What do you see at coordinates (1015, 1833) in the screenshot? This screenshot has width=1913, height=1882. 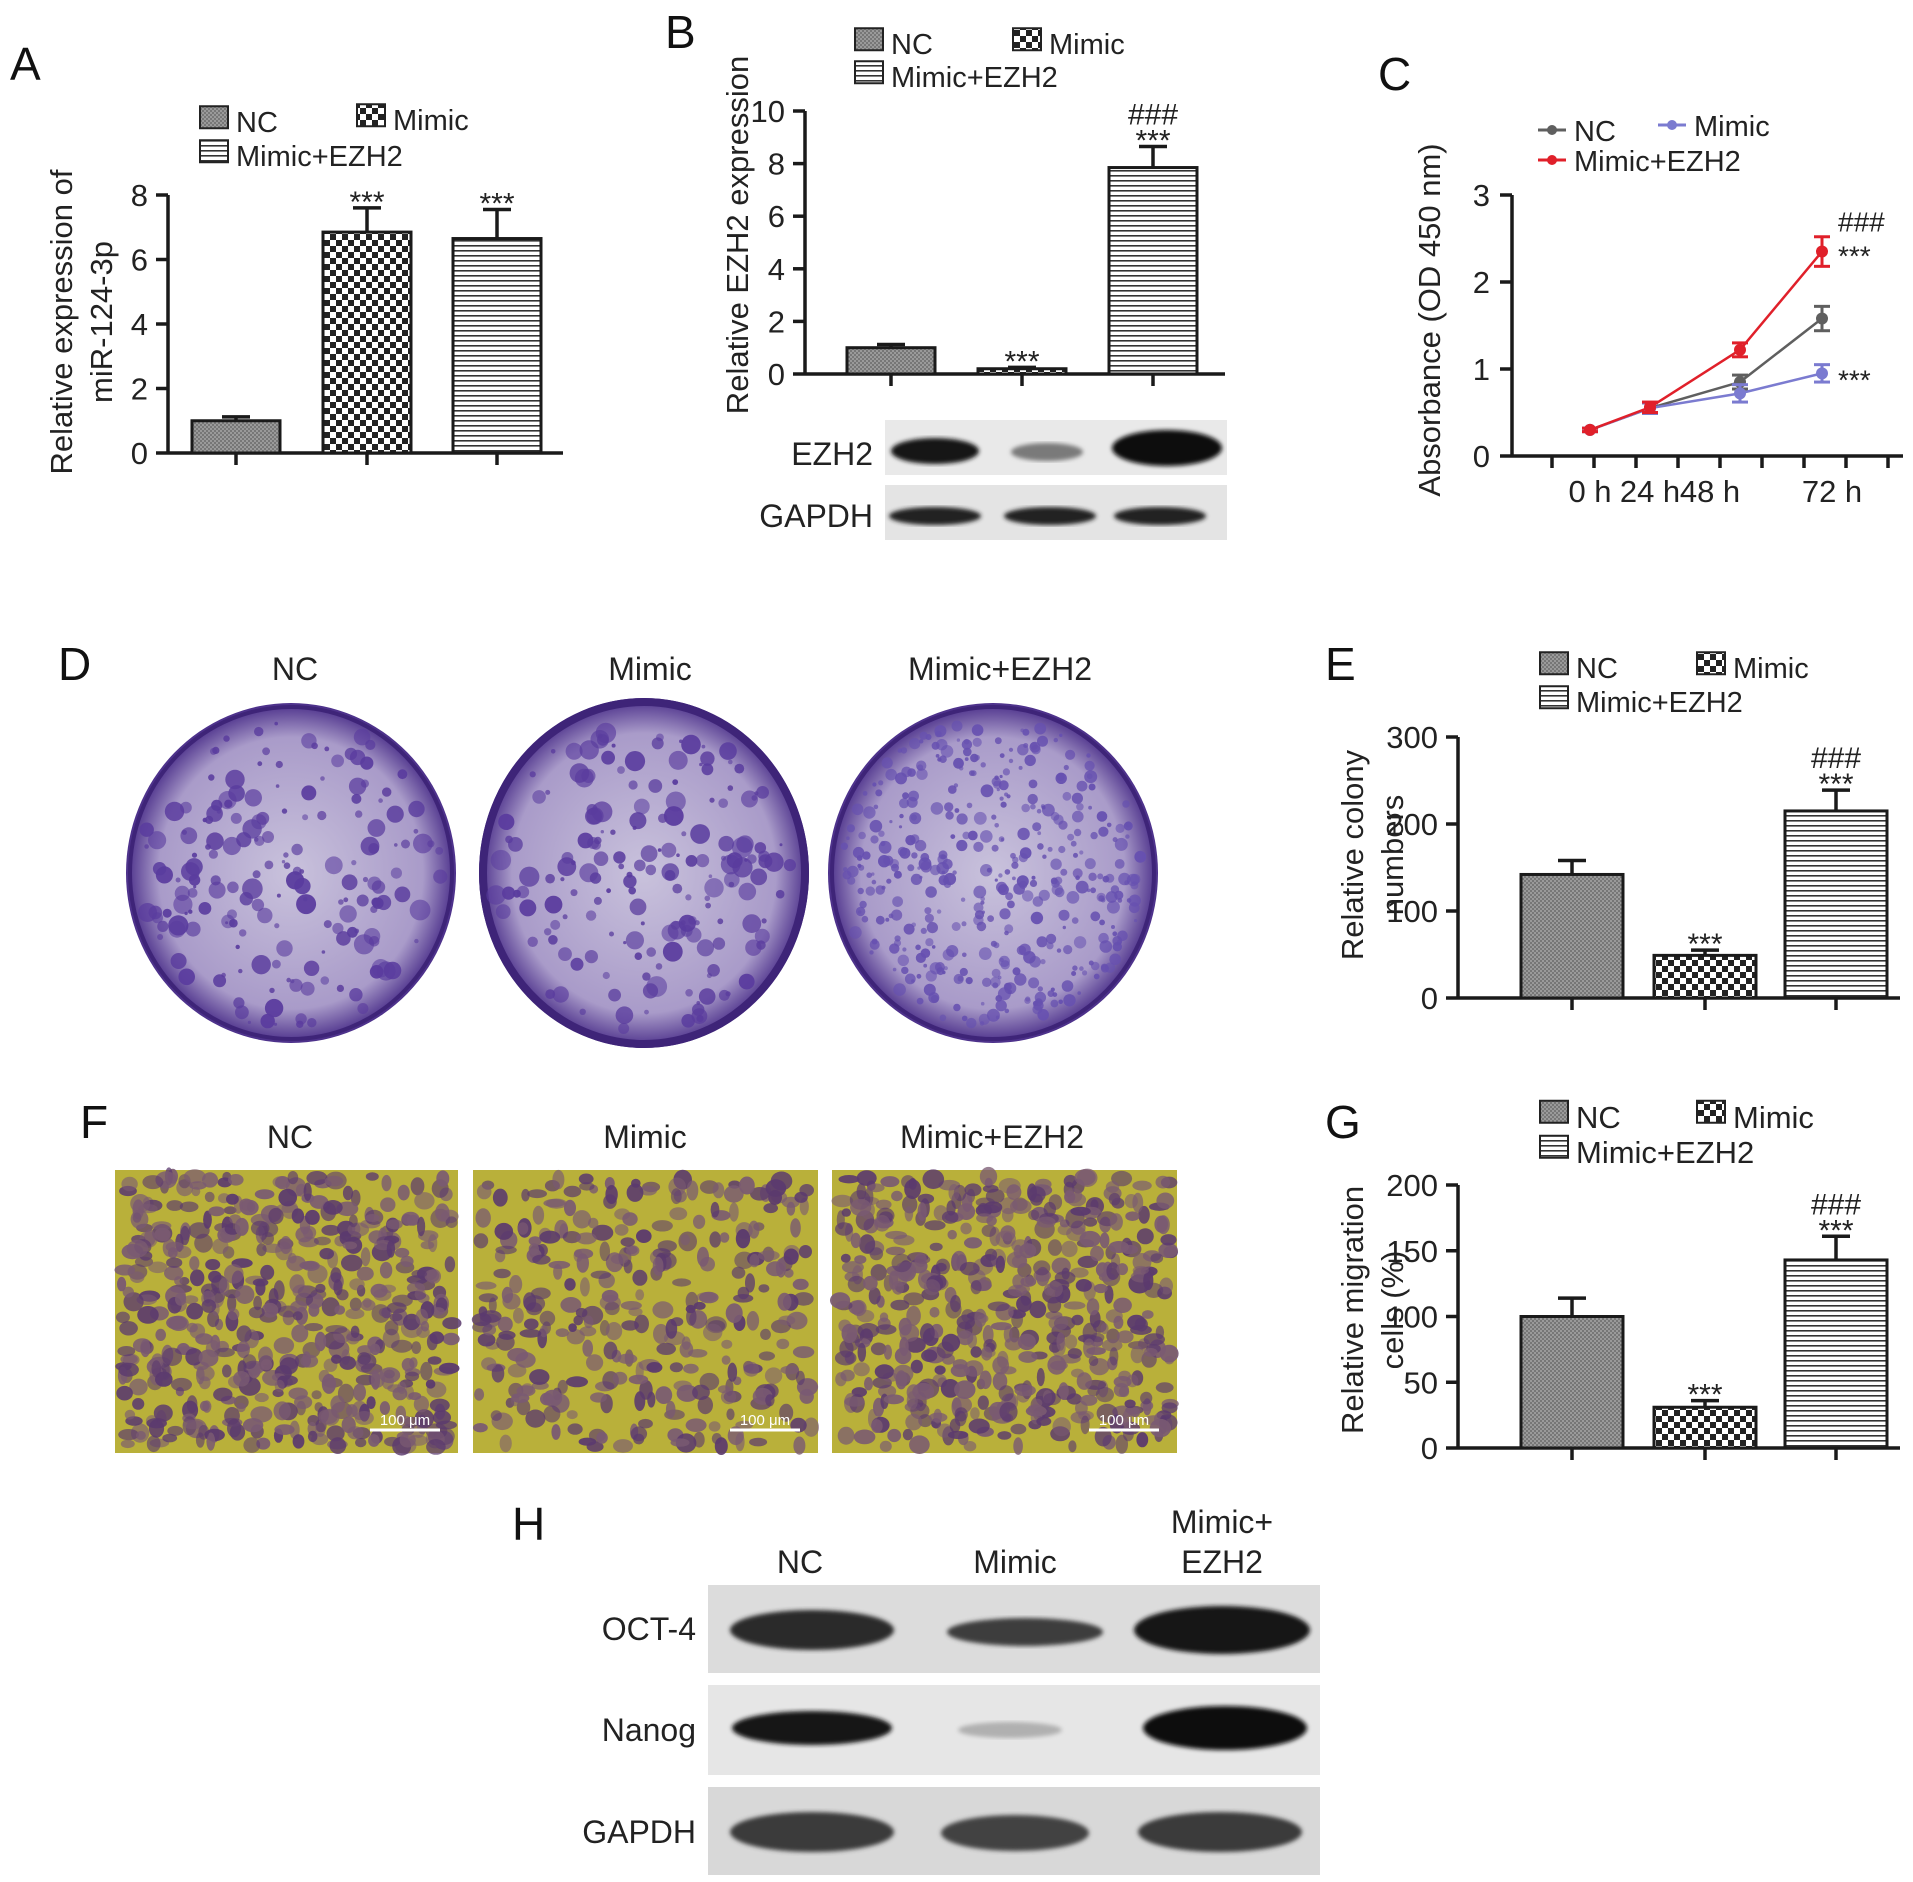 I see `blot-h-gapdh-band-mimic` at bounding box center [1015, 1833].